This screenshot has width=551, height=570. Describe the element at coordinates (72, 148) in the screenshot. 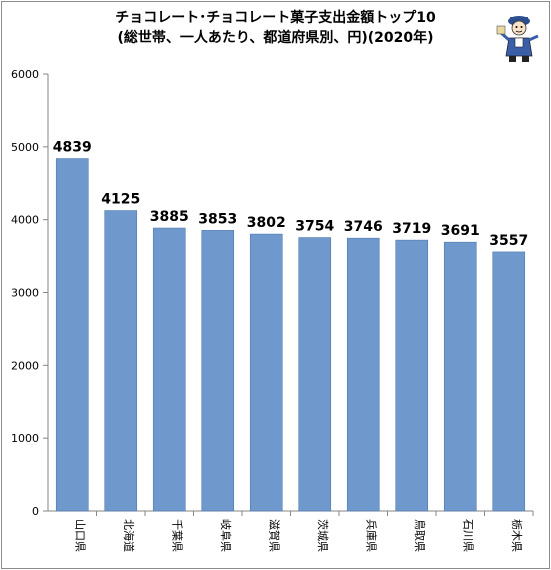

I see `bar-value-label: 4839` at that location.